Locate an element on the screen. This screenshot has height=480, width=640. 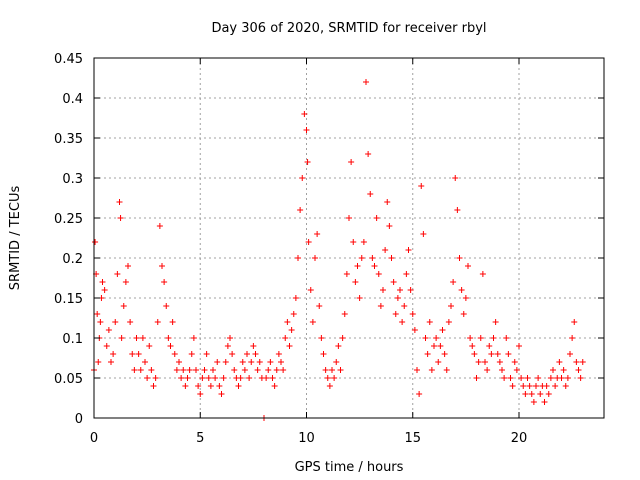
x-tick-labels: 0 5 10 15 20 is located at coordinates (308, 438).